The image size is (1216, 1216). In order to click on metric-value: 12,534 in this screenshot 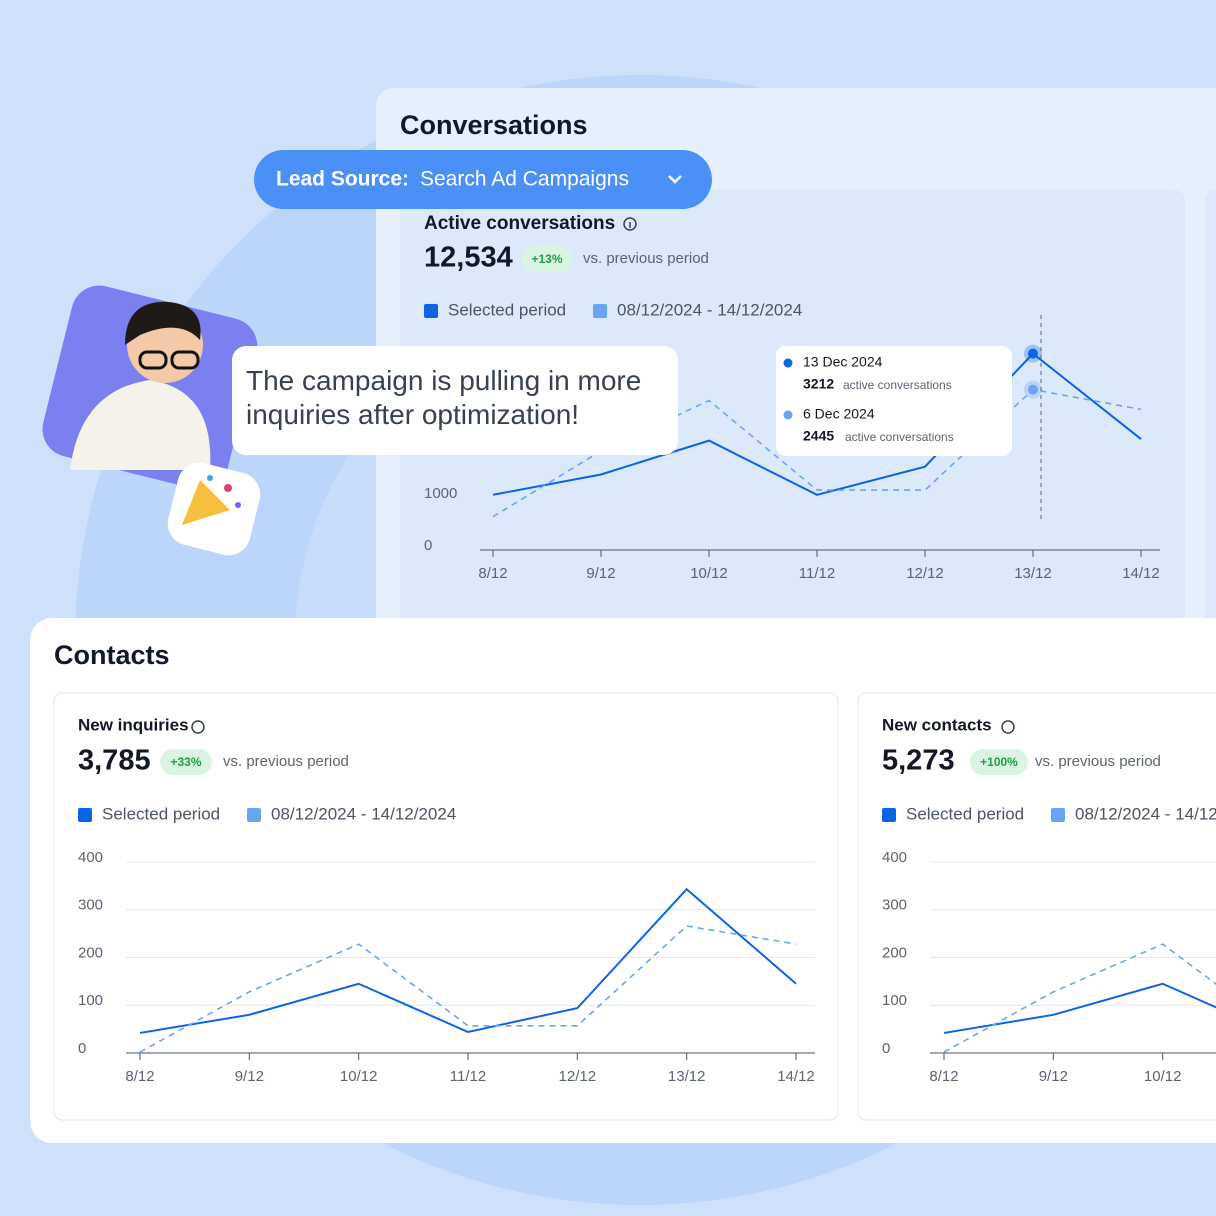, I will do `click(468, 258)`.